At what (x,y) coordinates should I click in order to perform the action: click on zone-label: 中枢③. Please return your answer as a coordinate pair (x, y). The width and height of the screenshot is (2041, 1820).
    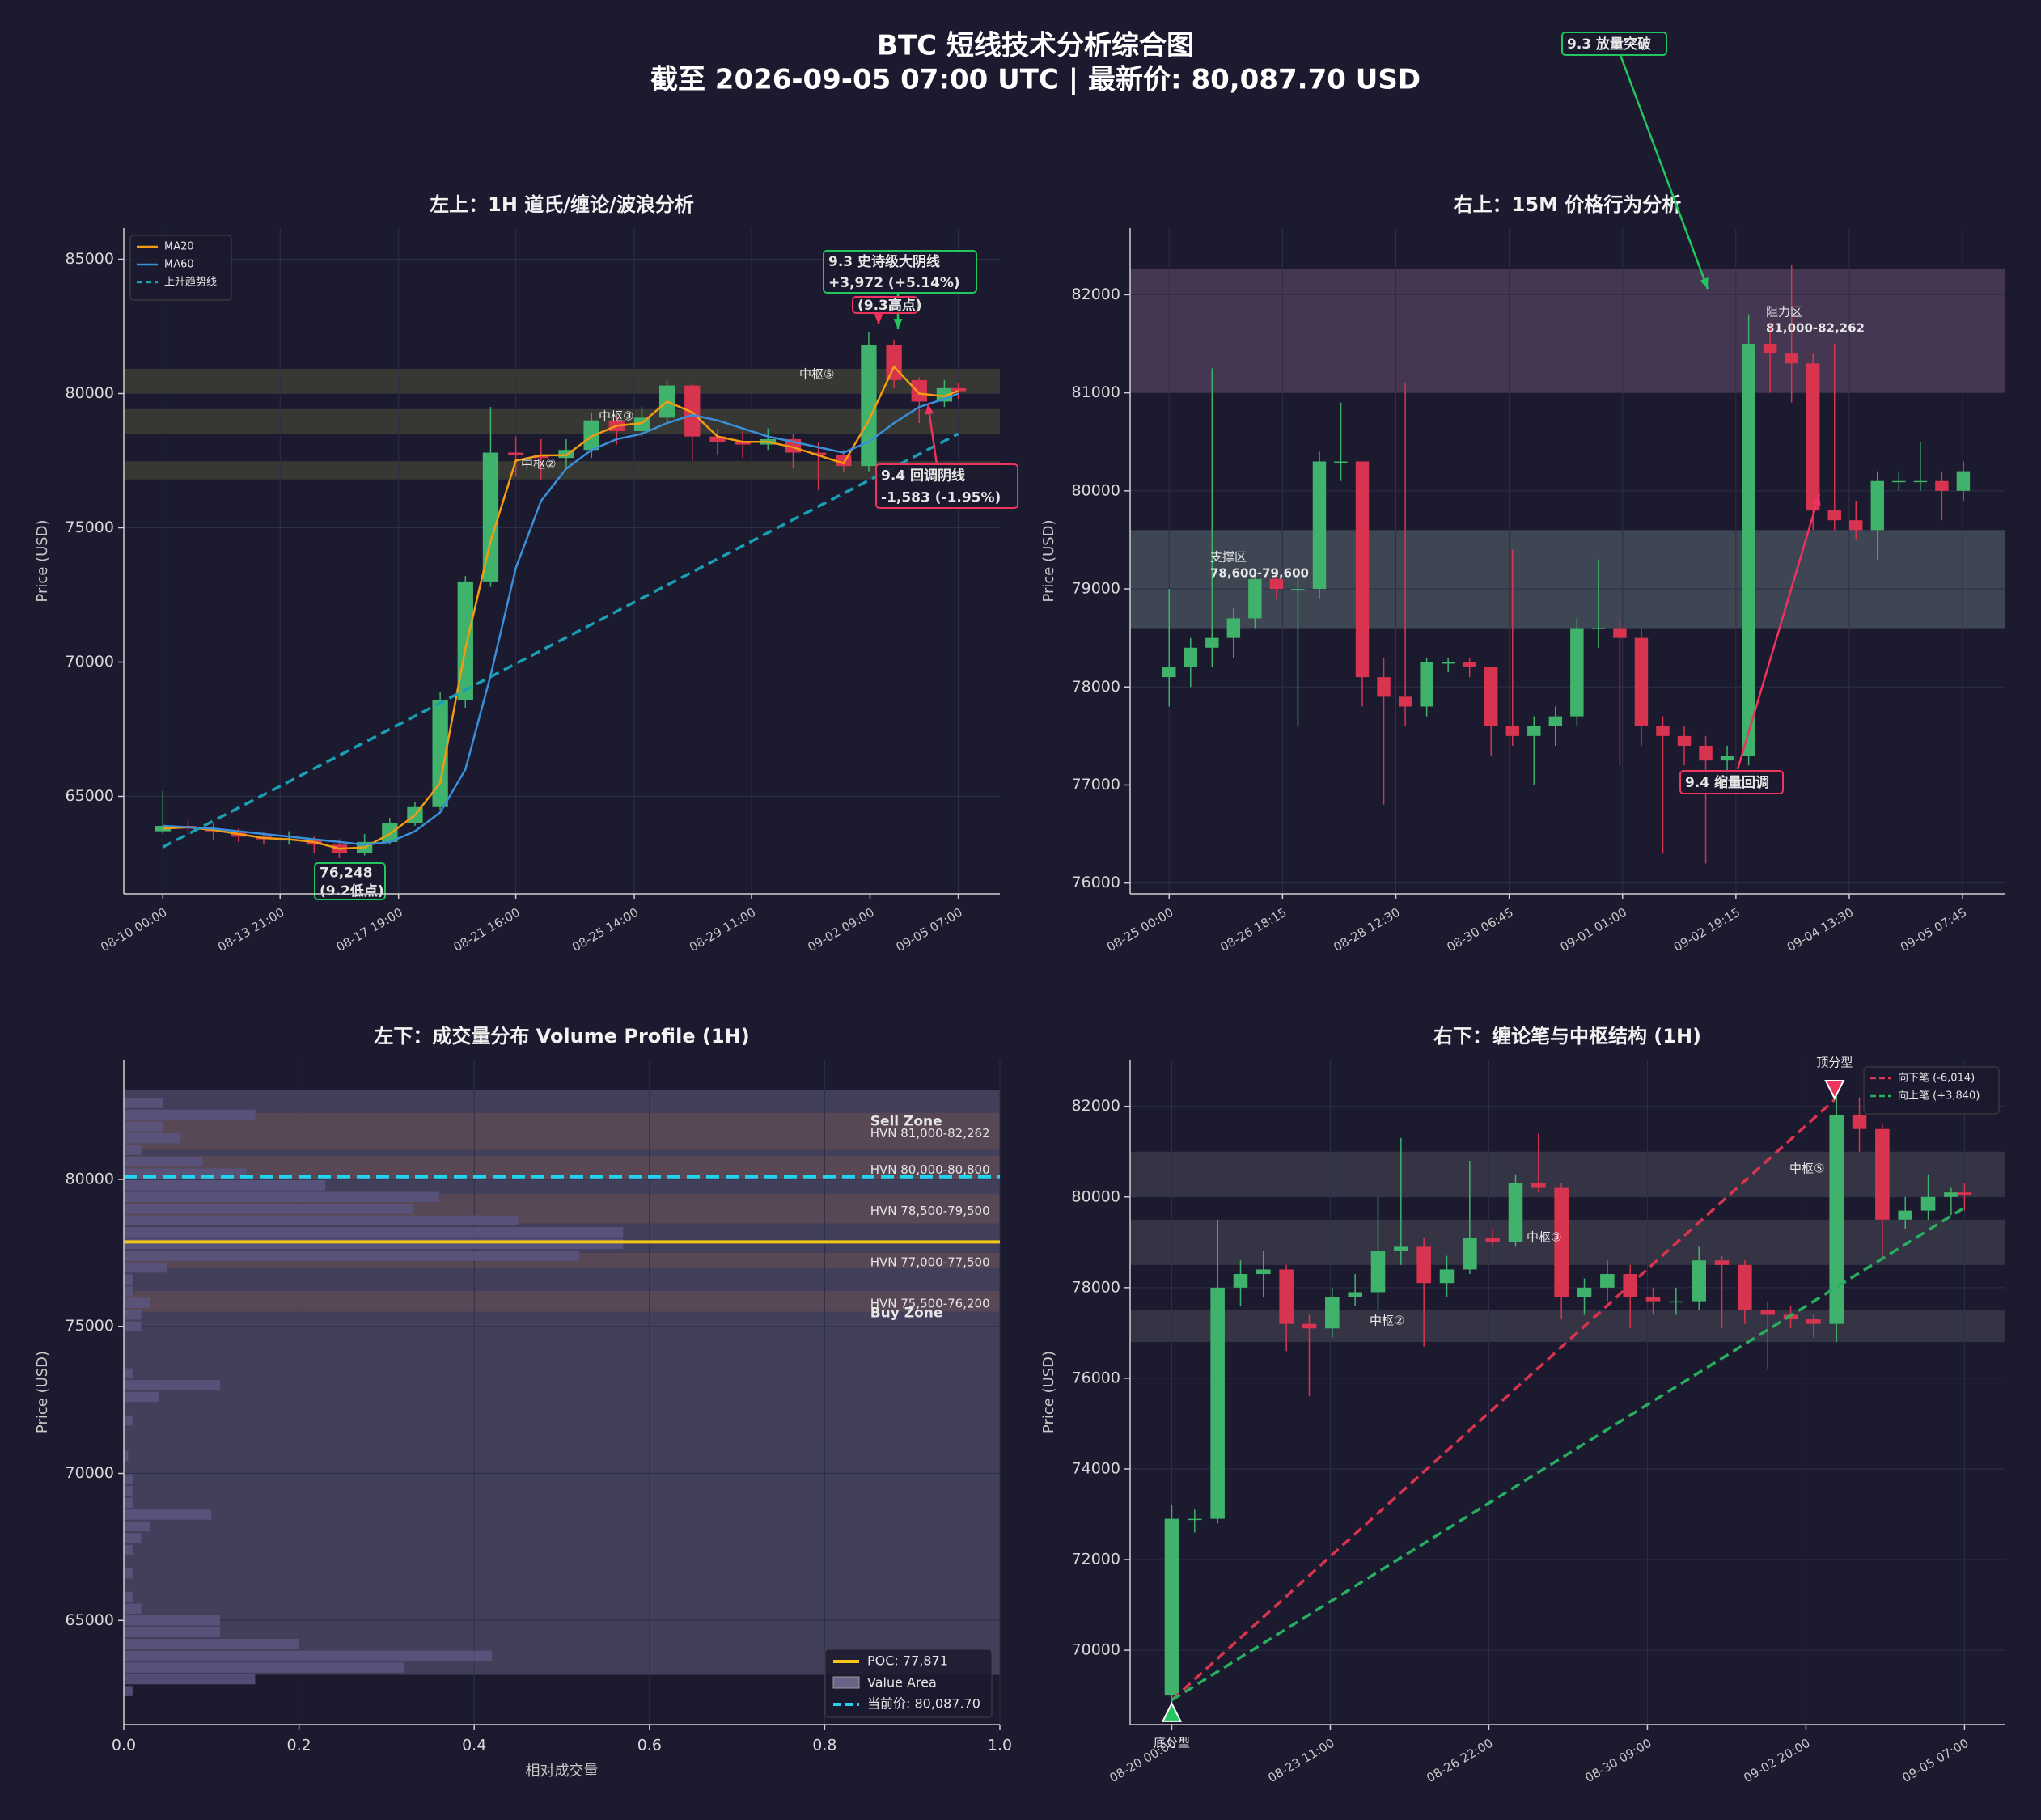
    Looking at the image, I should click on (616, 416).